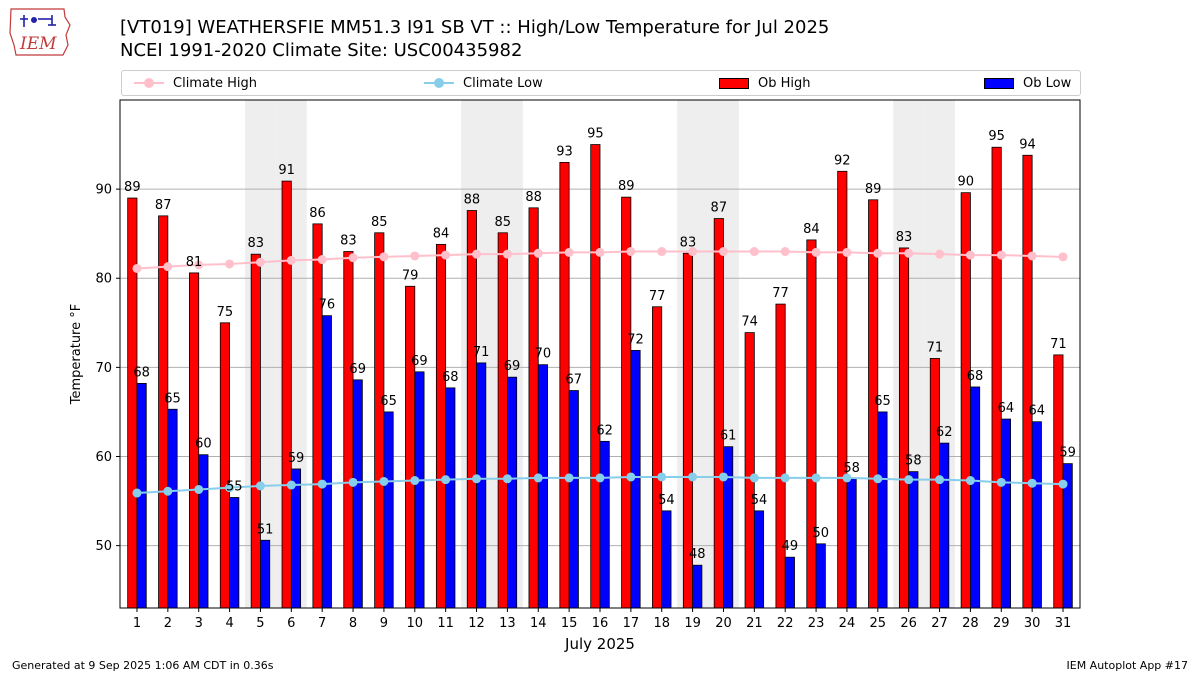  I want to click on x-tick-label: 31, so click(1063, 623).